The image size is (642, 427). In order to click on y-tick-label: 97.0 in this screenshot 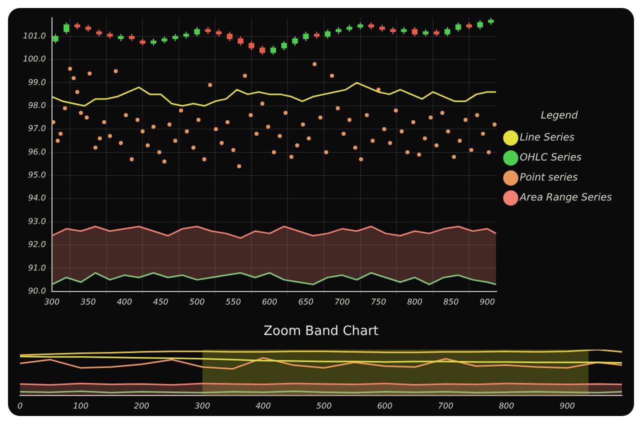, I will do `click(37, 129)`.